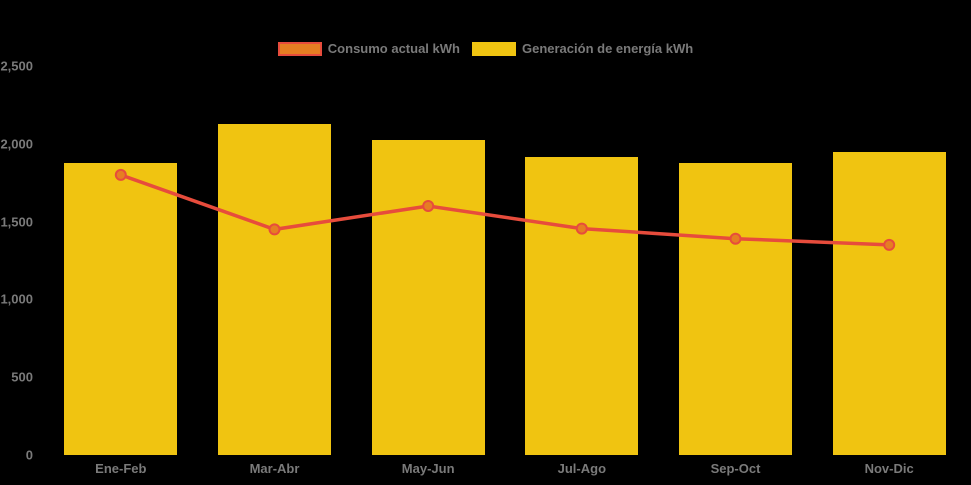 This screenshot has width=971, height=485. Describe the element at coordinates (121, 309) in the screenshot. I see `bar-ene-feb` at that location.